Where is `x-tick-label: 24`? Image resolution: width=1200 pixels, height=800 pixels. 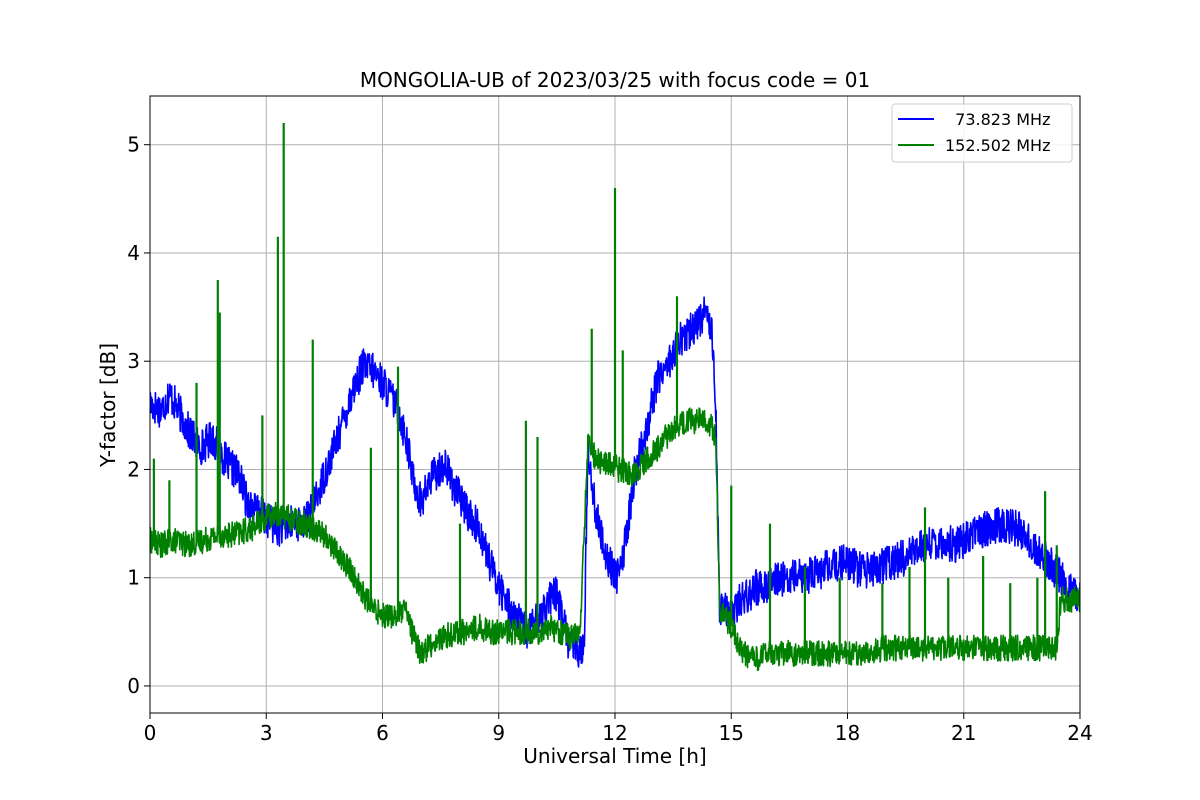
x-tick-label: 24 is located at coordinates (1079, 733).